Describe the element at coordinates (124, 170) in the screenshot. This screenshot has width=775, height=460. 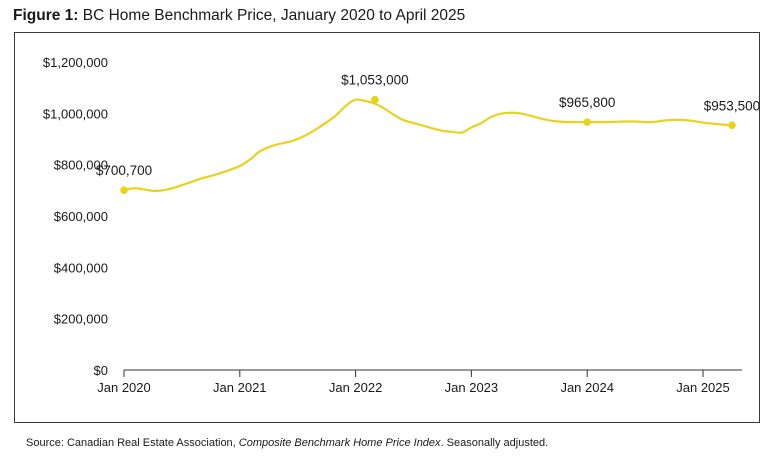
I see `annotation-label: $700,700` at that location.